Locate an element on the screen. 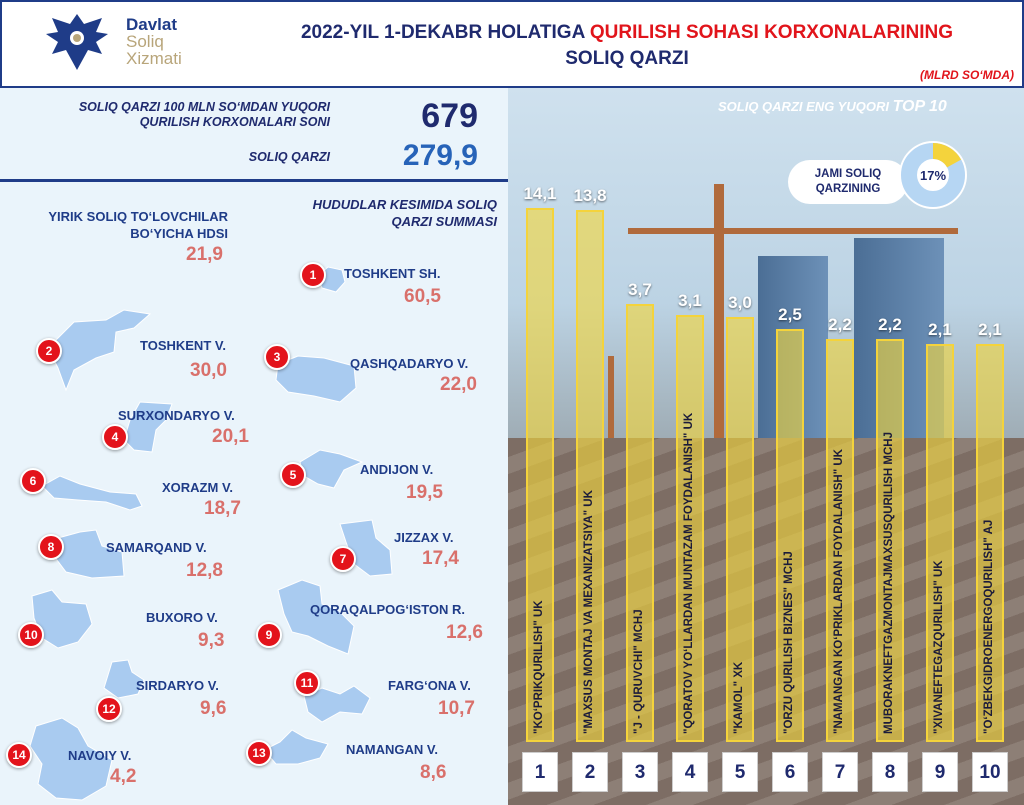 This screenshot has width=1024, height=805. unit-label: (MLRD SO‘MDA) is located at coordinates (967, 75).